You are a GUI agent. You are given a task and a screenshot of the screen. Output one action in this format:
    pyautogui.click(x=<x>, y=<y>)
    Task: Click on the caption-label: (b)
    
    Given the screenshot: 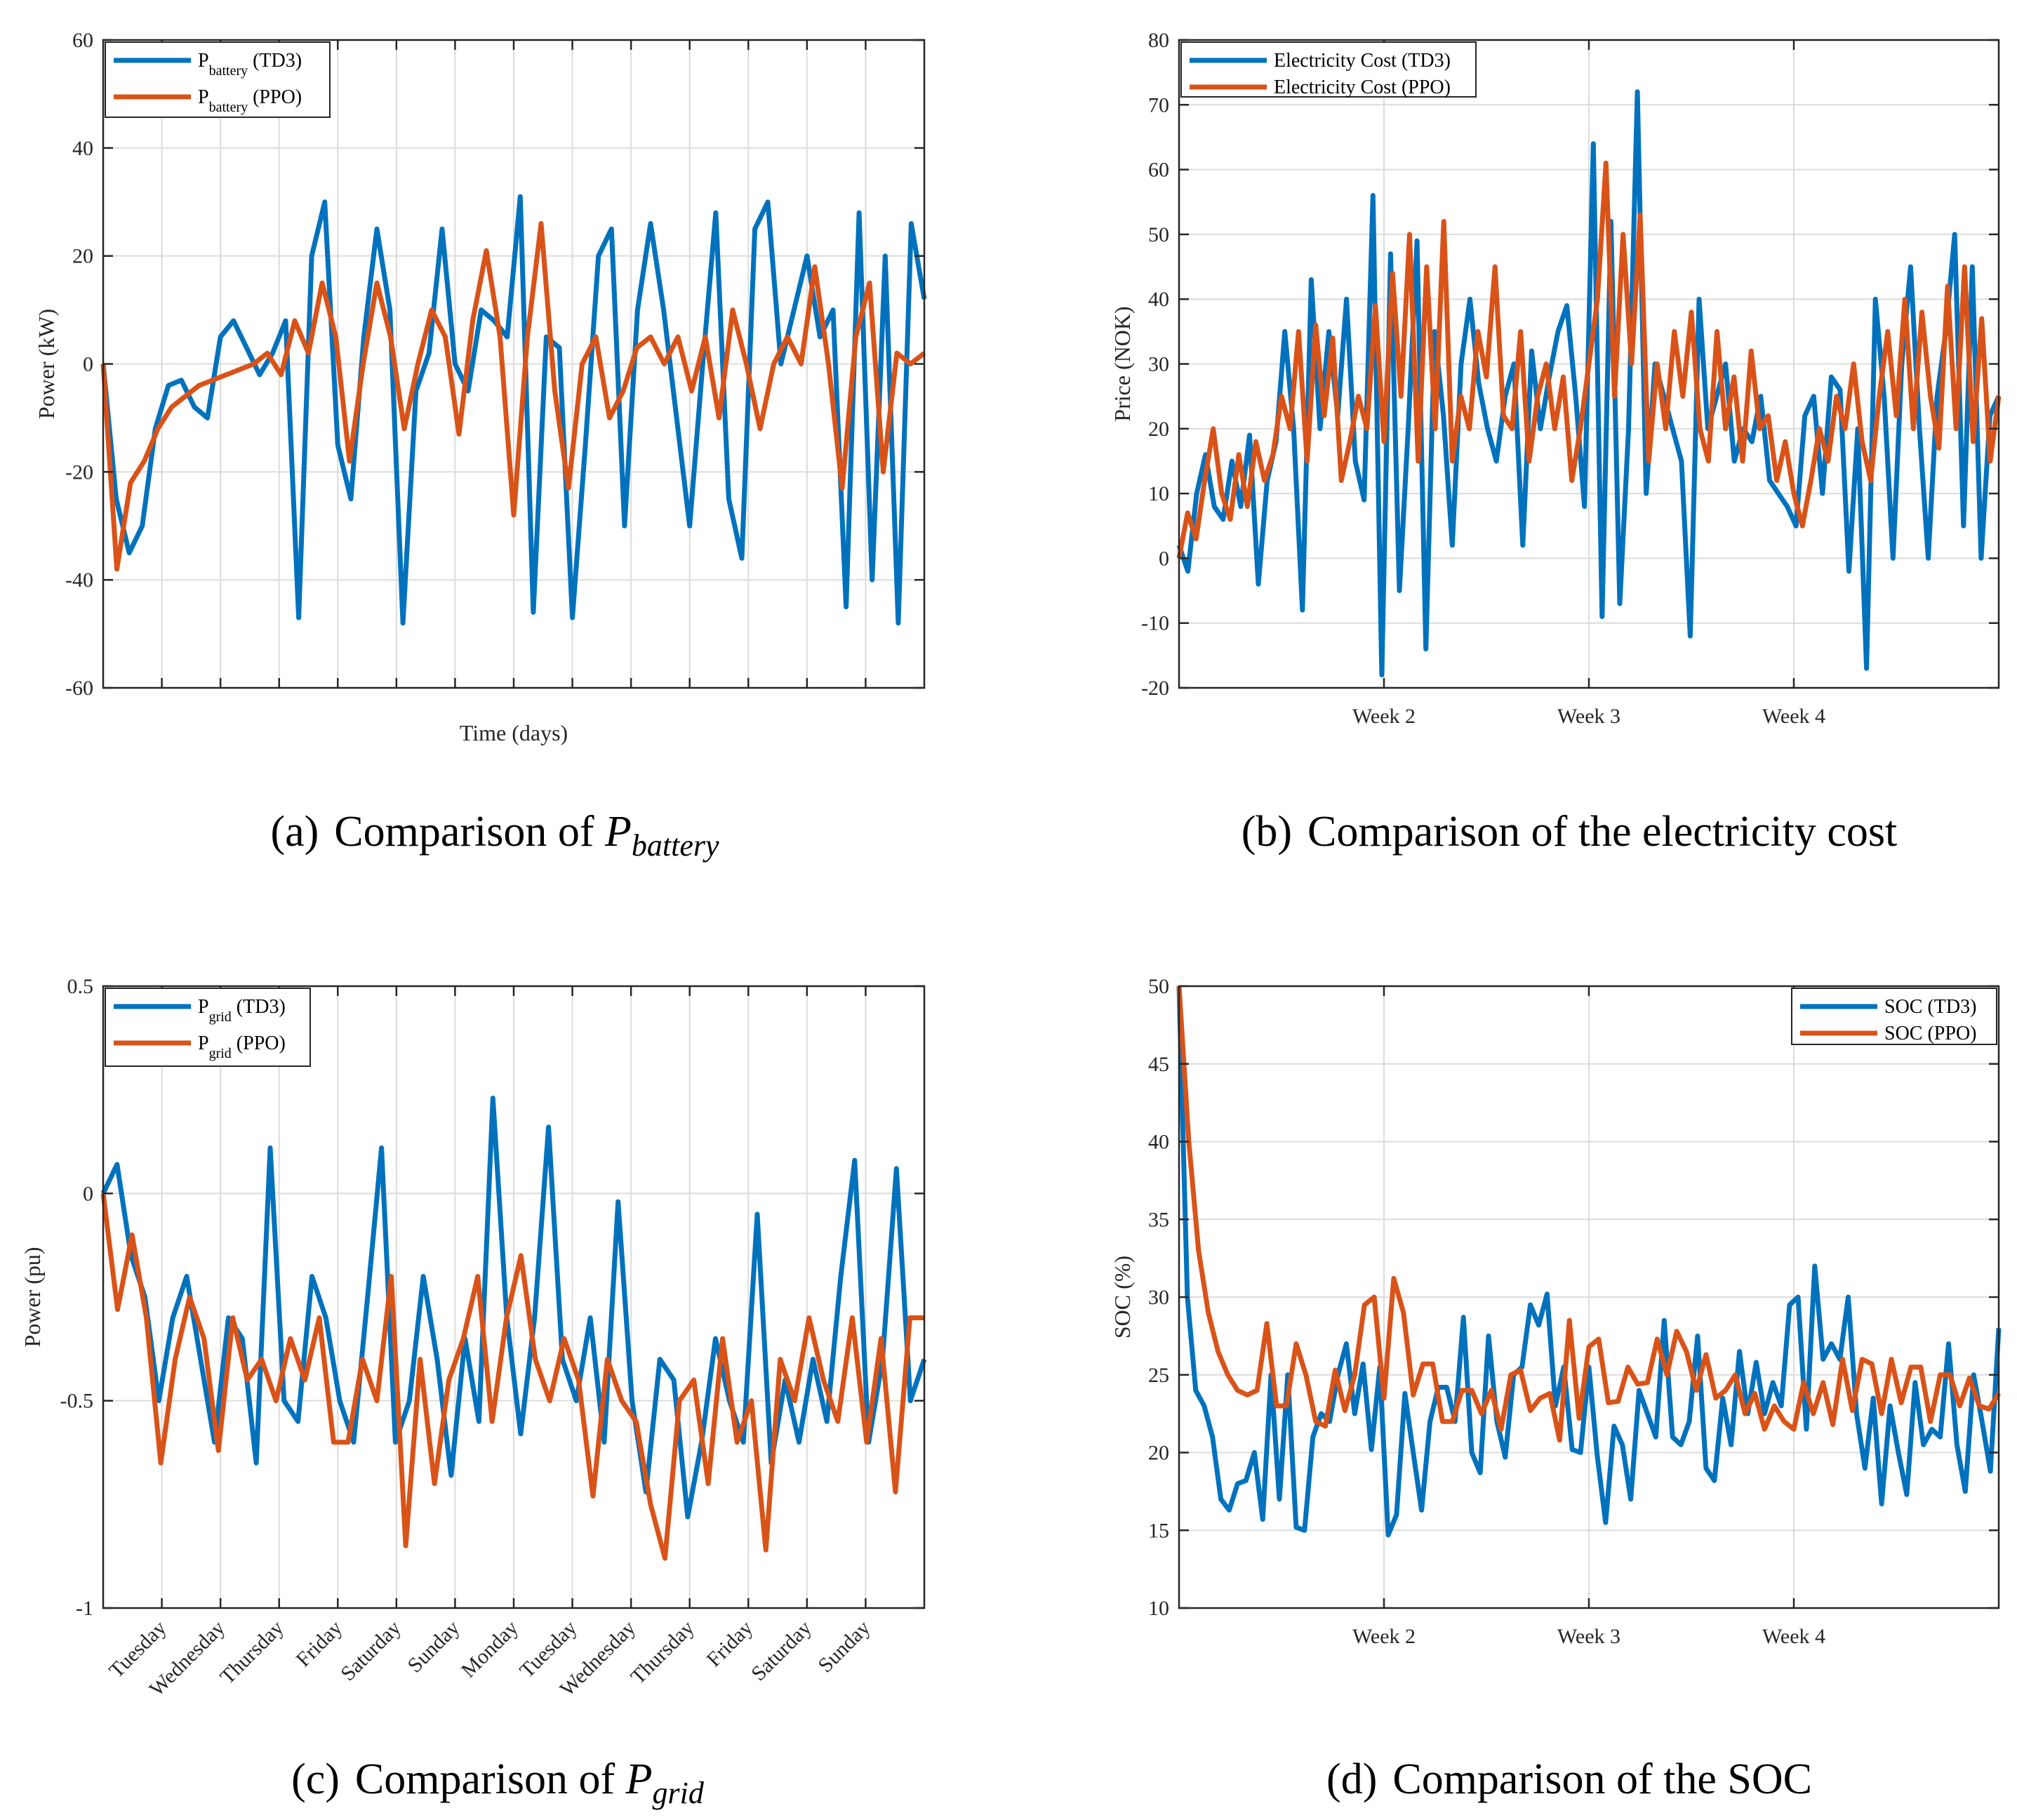 What is the action you would take?
    pyautogui.click(x=1267, y=832)
    